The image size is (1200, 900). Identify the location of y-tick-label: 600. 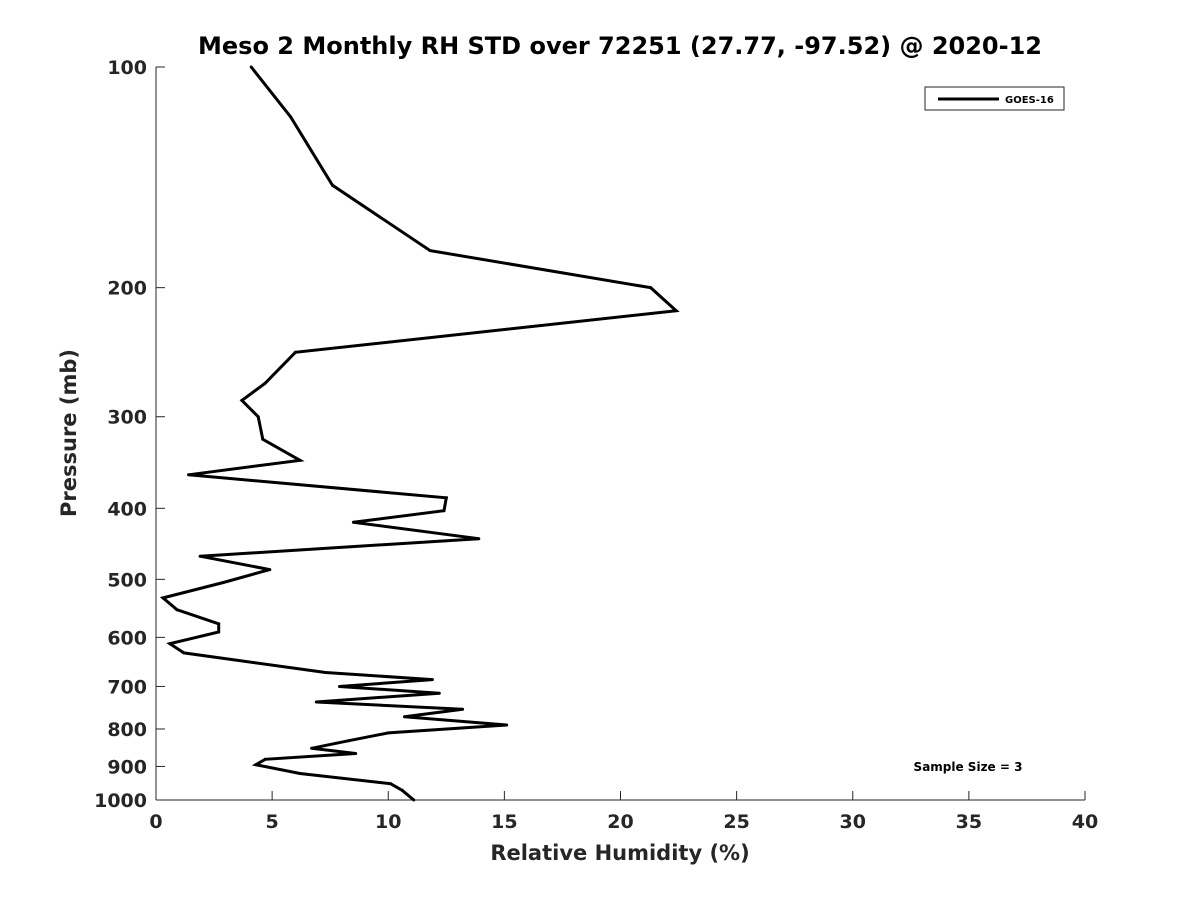
(127, 638).